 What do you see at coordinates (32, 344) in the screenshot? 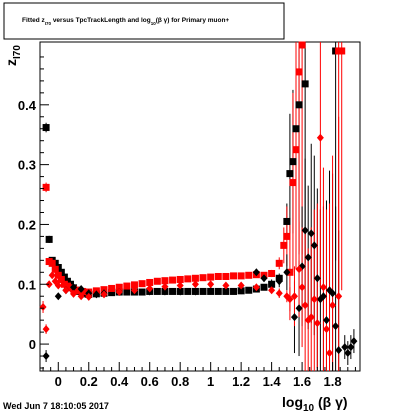
I see `y-tick-label: 0` at bounding box center [32, 344].